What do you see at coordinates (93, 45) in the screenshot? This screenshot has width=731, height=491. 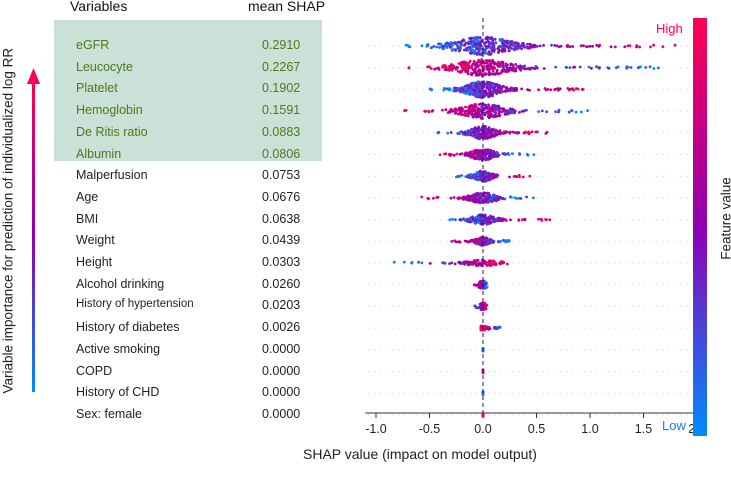 I see `feature-label: eGFR` at bounding box center [93, 45].